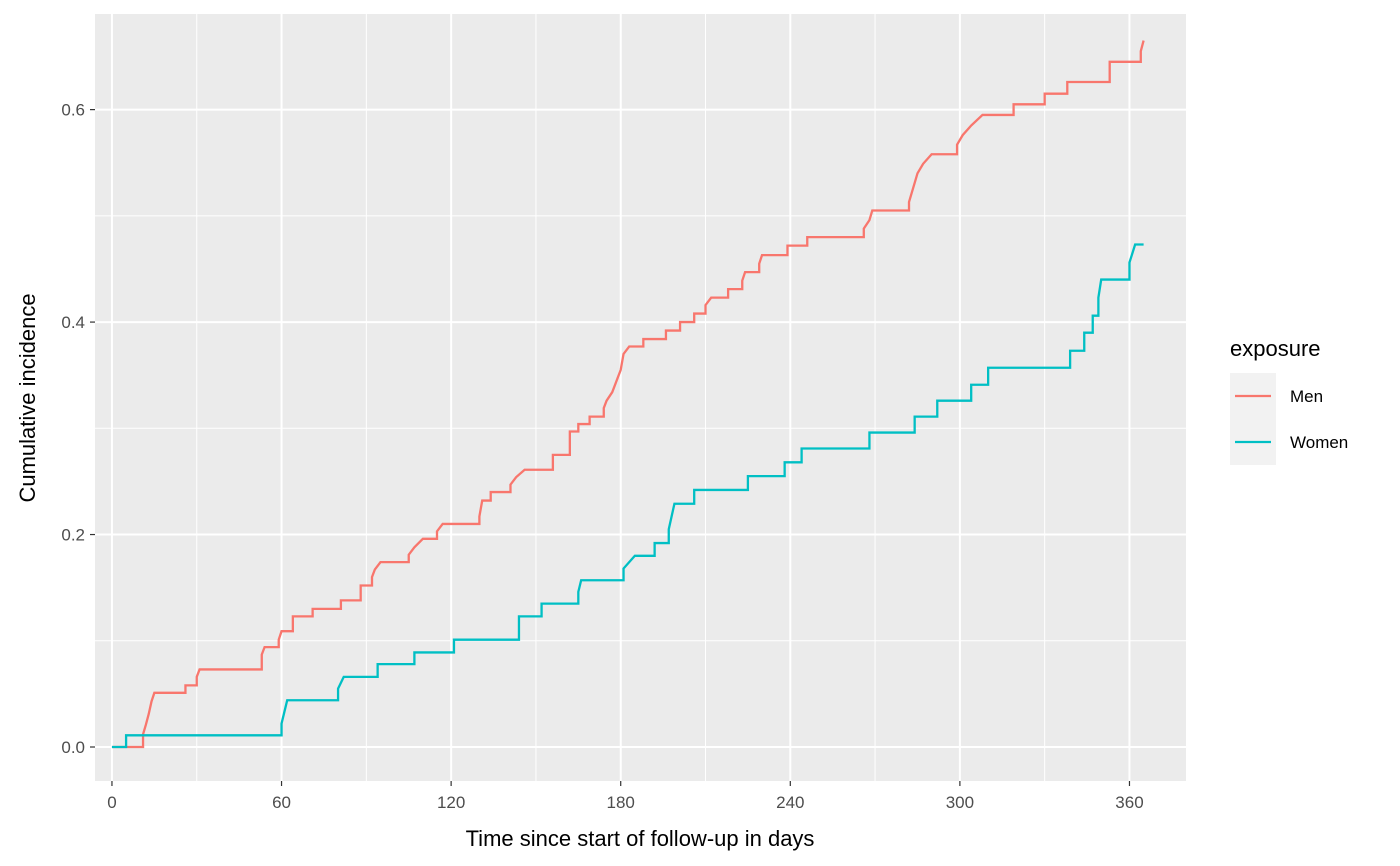 The image size is (1400, 866). I want to click on y-tick-label: 0.2, so click(73, 535).